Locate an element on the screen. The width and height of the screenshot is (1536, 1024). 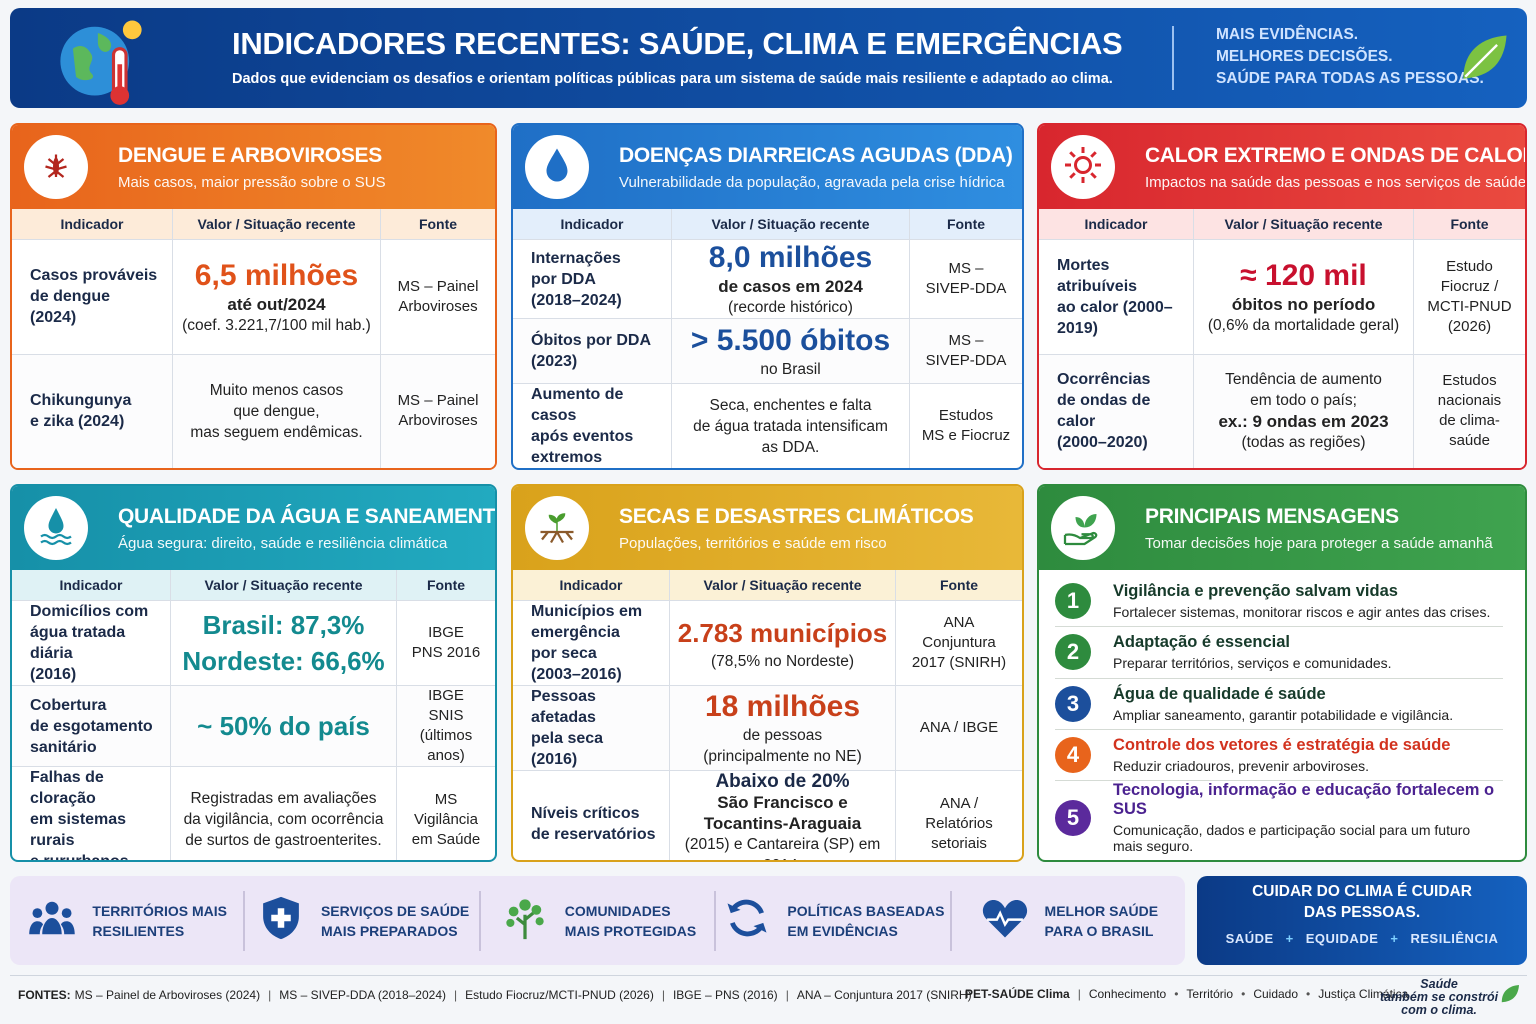
pillar: COMUNIDADES MAIS PROTEGIDAS is located at coordinates (596, 920).